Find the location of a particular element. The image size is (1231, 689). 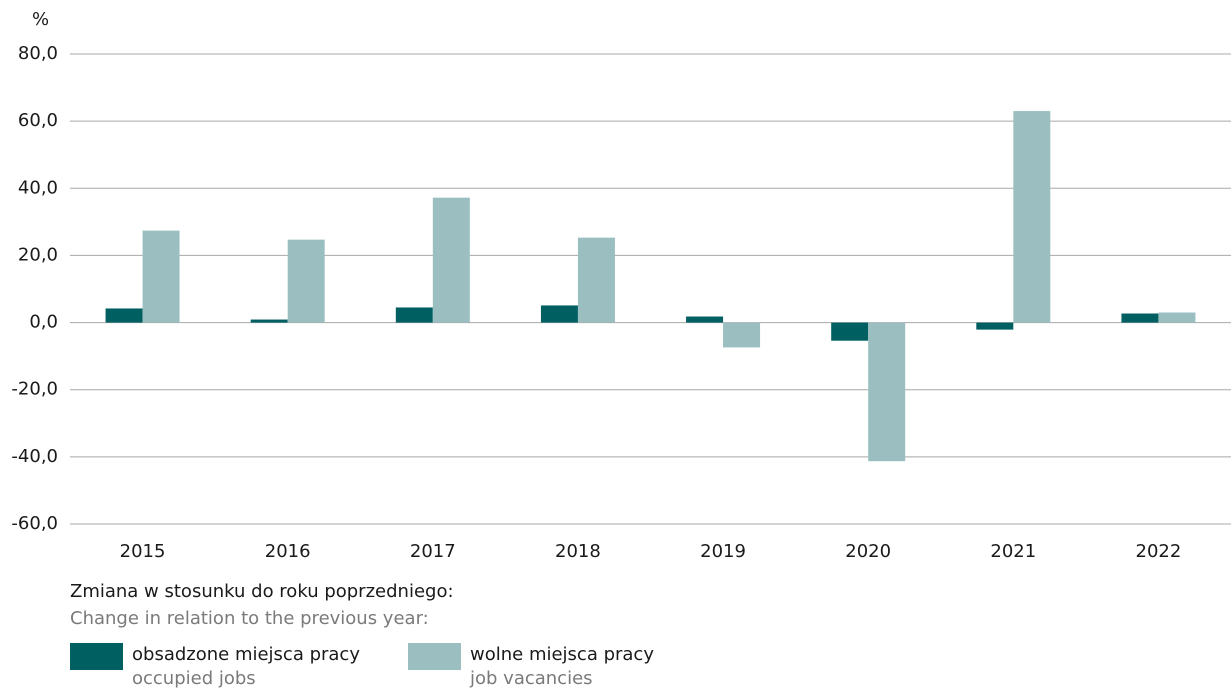

x-tick-label: 2015 is located at coordinates (143, 551).